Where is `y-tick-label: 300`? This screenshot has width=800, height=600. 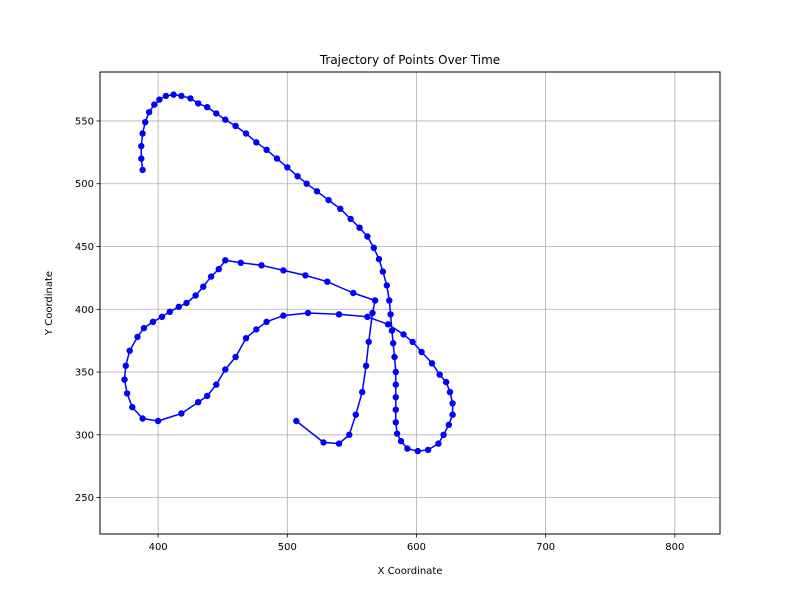
y-tick-label: 300 is located at coordinates (84, 435).